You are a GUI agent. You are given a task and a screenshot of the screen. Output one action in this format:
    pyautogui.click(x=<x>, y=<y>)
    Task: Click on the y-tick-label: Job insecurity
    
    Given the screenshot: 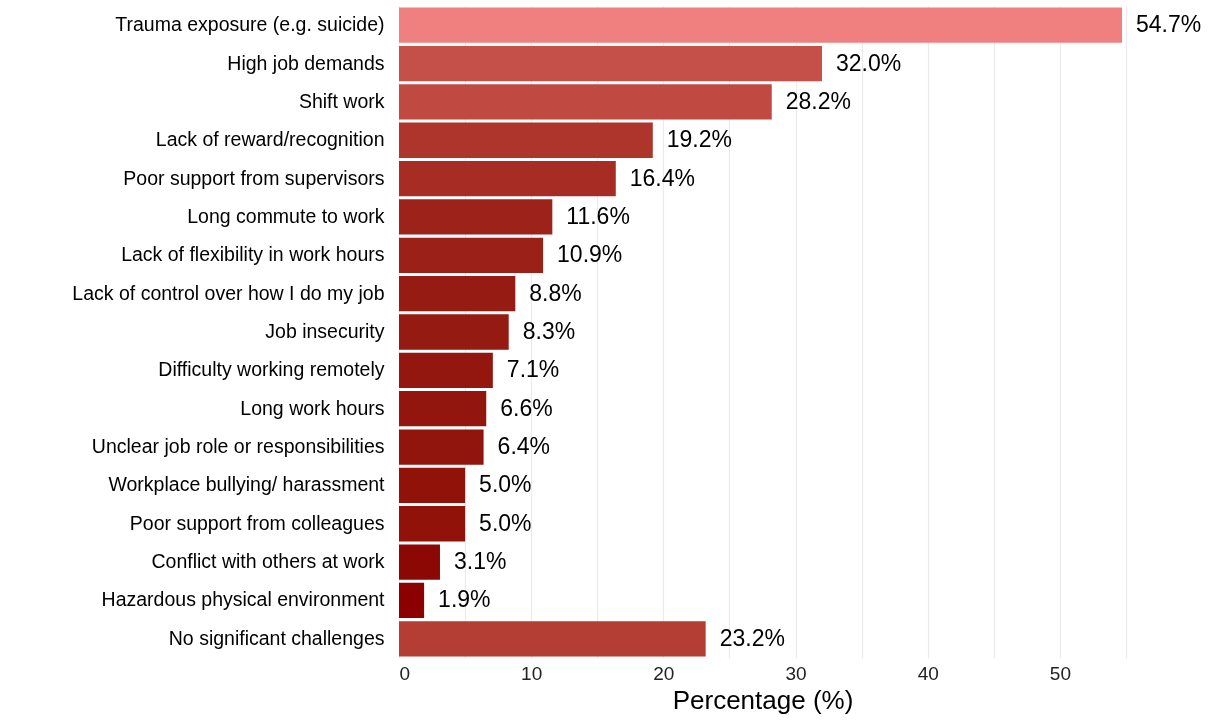 What is the action you would take?
    pyautogui.click(x=325, y=331)
    